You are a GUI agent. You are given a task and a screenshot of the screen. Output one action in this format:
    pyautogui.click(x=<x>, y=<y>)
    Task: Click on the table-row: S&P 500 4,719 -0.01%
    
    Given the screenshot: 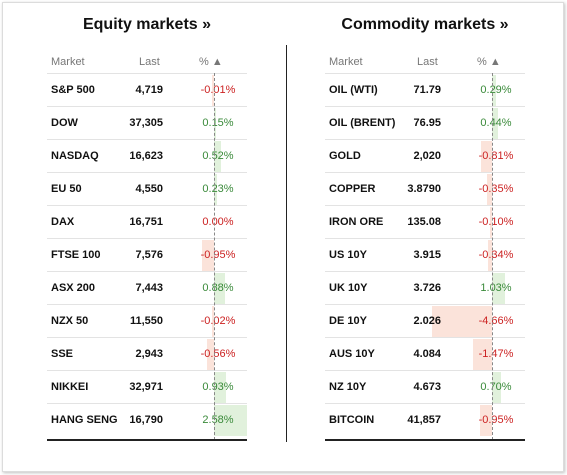 What is the action you would take?
    pyautogui.click(x=147, y=89)
    